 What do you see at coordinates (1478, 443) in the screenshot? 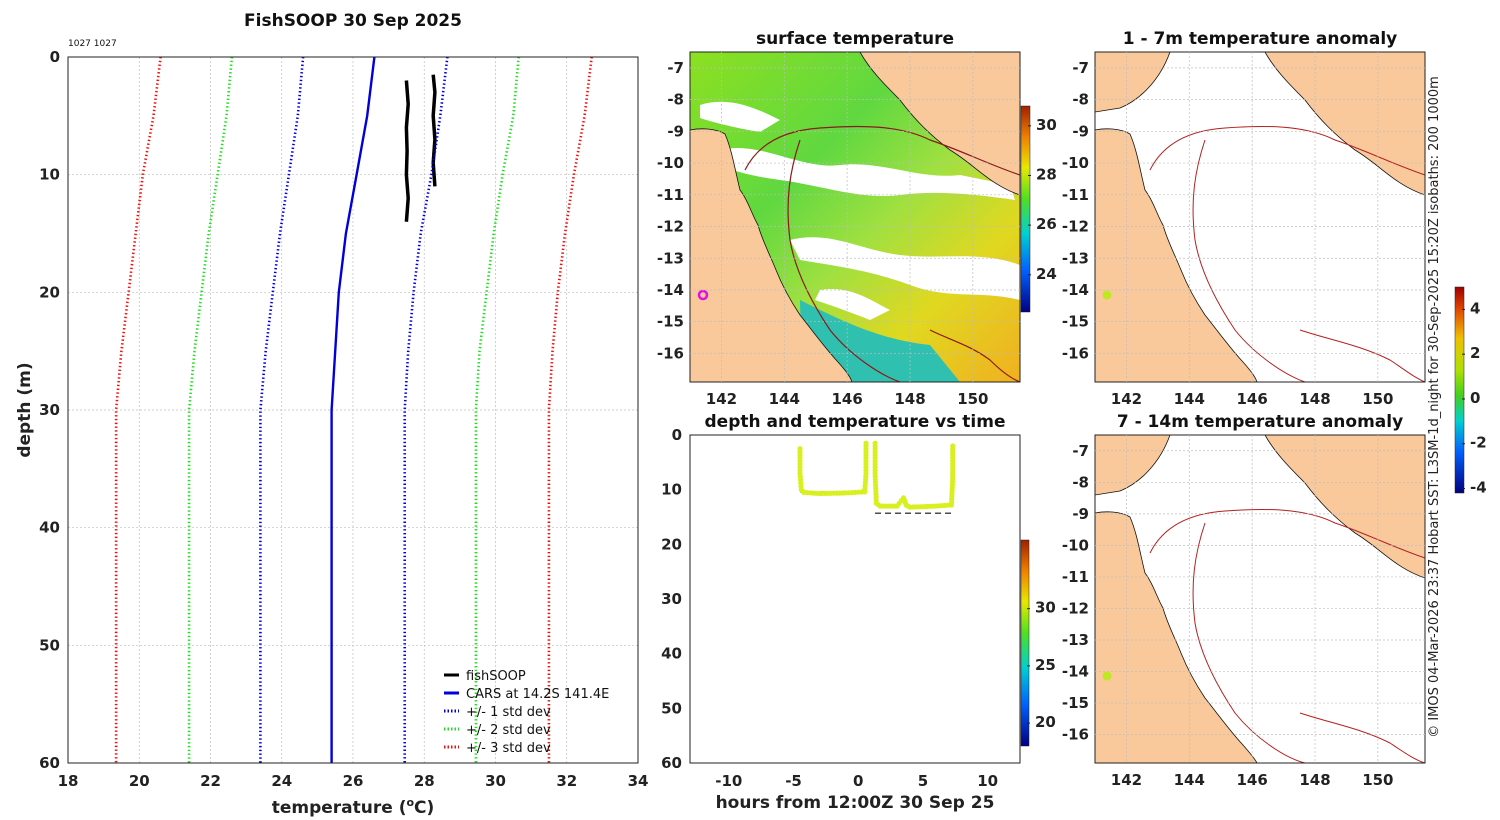
I see `colorbar-tick-label: -2` at bounding box center [1478, 443].